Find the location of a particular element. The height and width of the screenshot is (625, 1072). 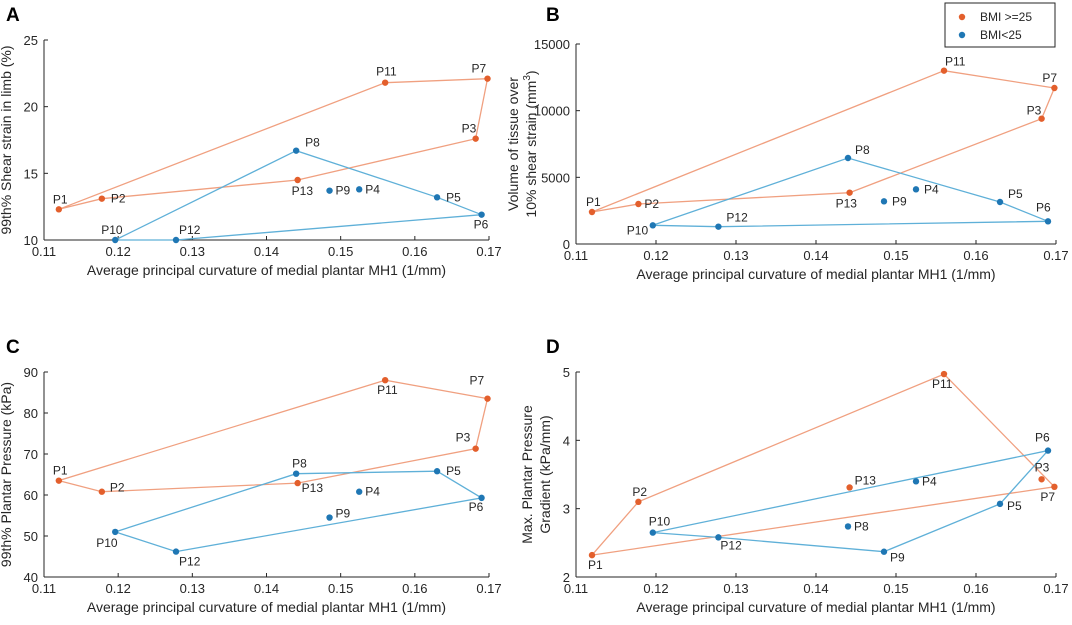

y-tick-label: 40 is located at coordinates (31, 577).